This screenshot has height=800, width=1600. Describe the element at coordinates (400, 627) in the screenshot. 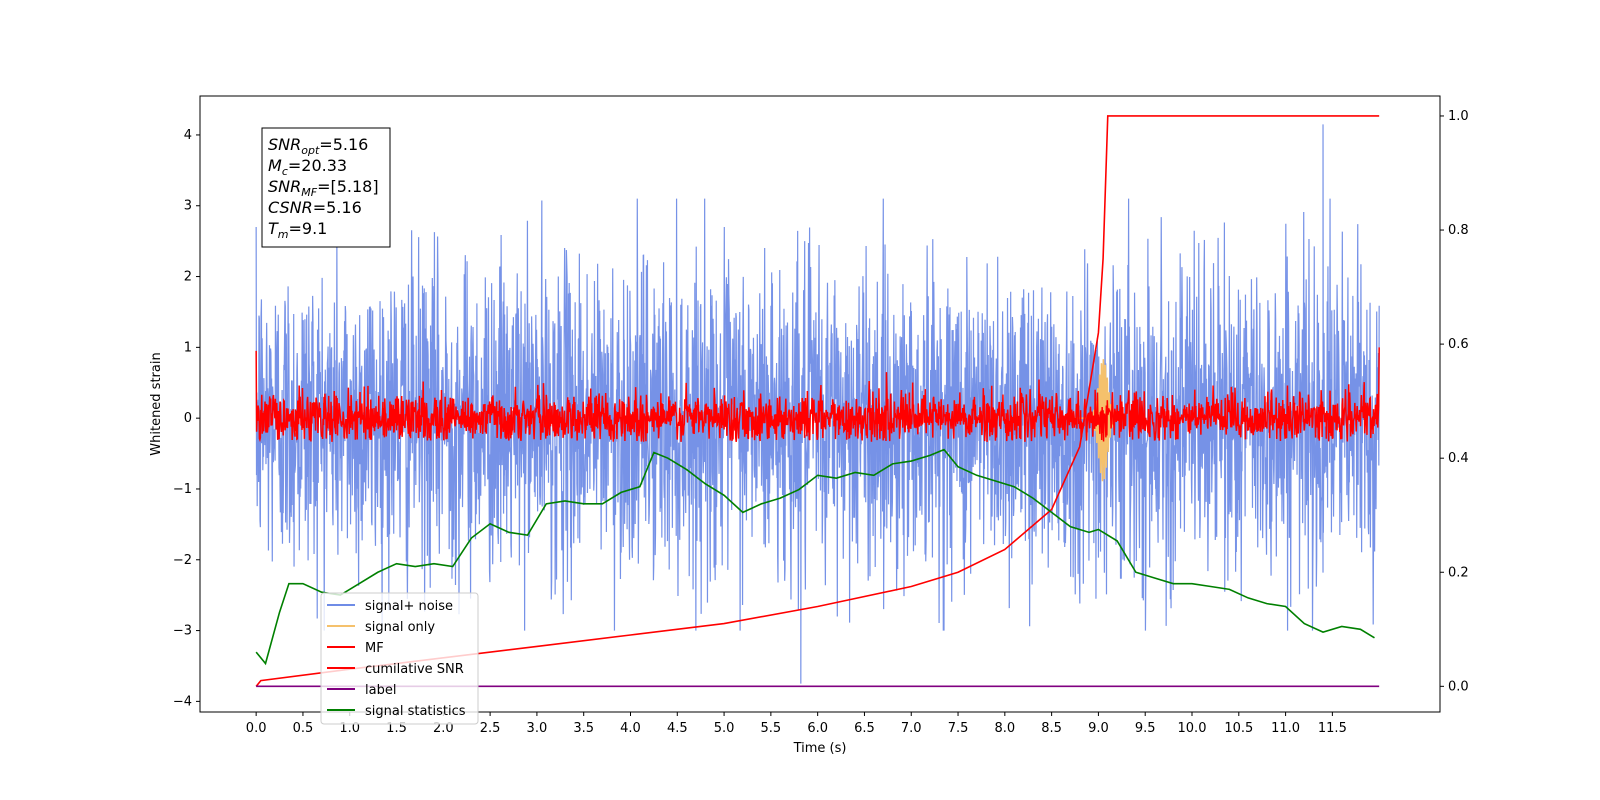

I see `legend-entry: signal only` at that location.